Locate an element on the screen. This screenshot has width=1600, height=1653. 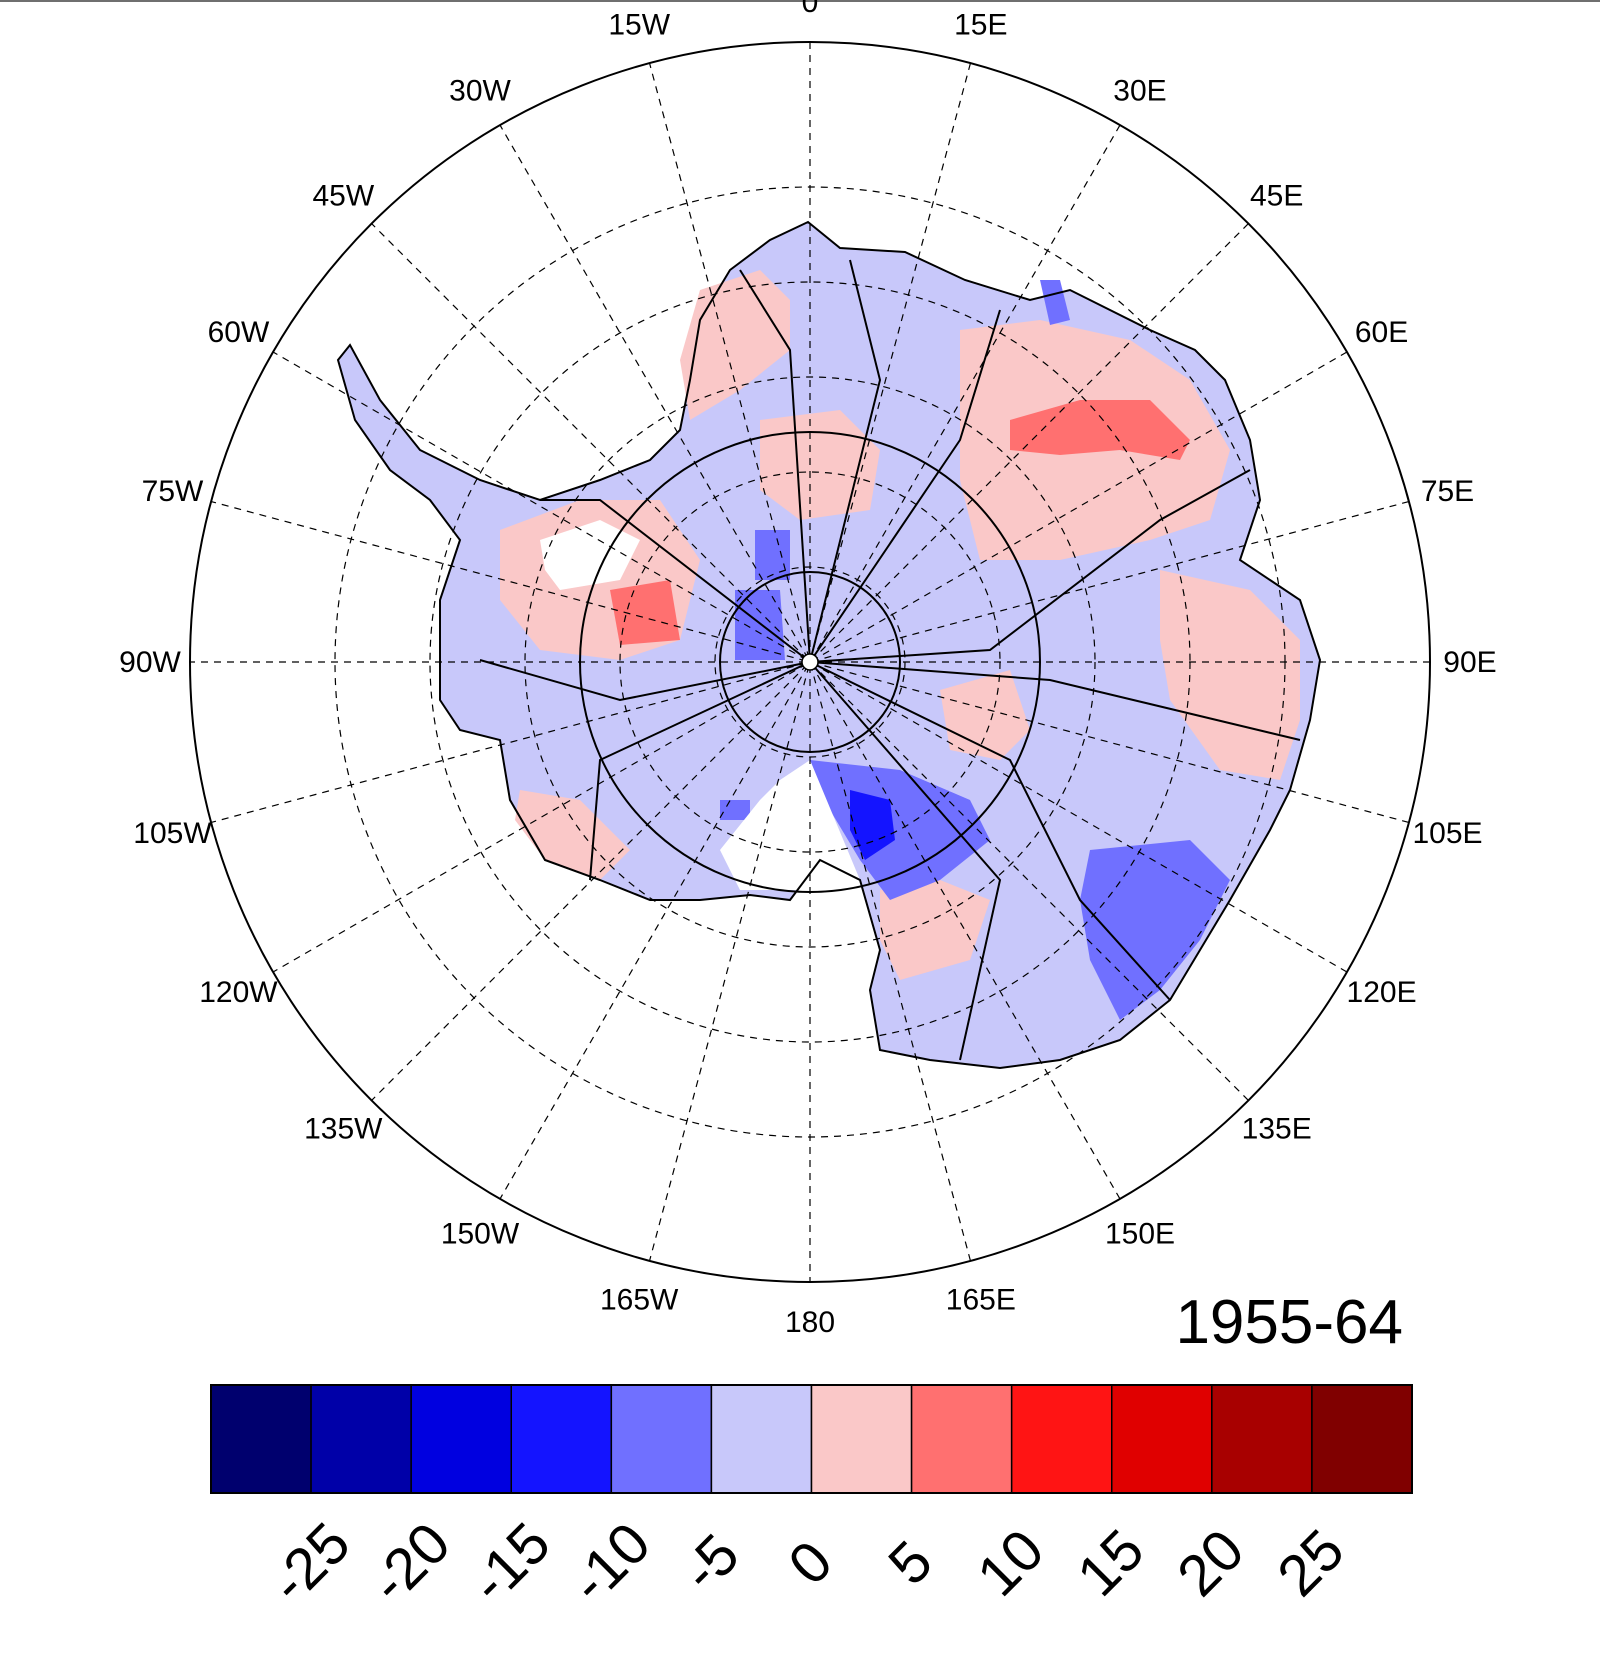
colorbar-tick-label: 20 is located at coordinates (1211, 1563).